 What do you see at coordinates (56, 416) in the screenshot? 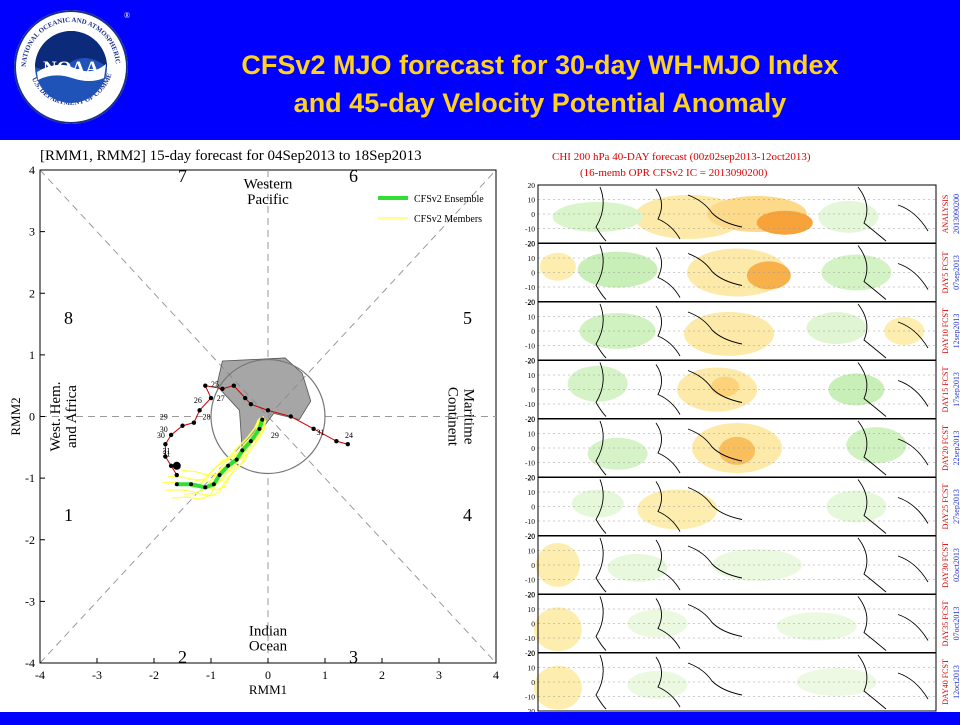
I see `region-label-left: West. Hem.` at bounding box center [56, 416].